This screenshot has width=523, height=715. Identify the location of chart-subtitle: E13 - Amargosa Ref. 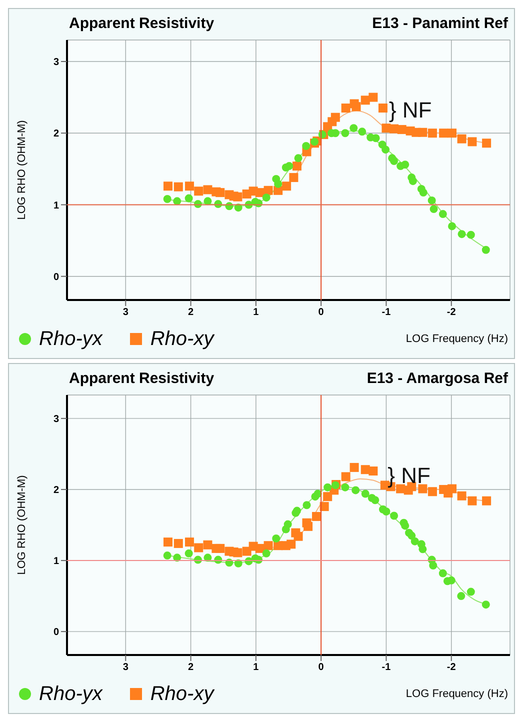
(437, 378).